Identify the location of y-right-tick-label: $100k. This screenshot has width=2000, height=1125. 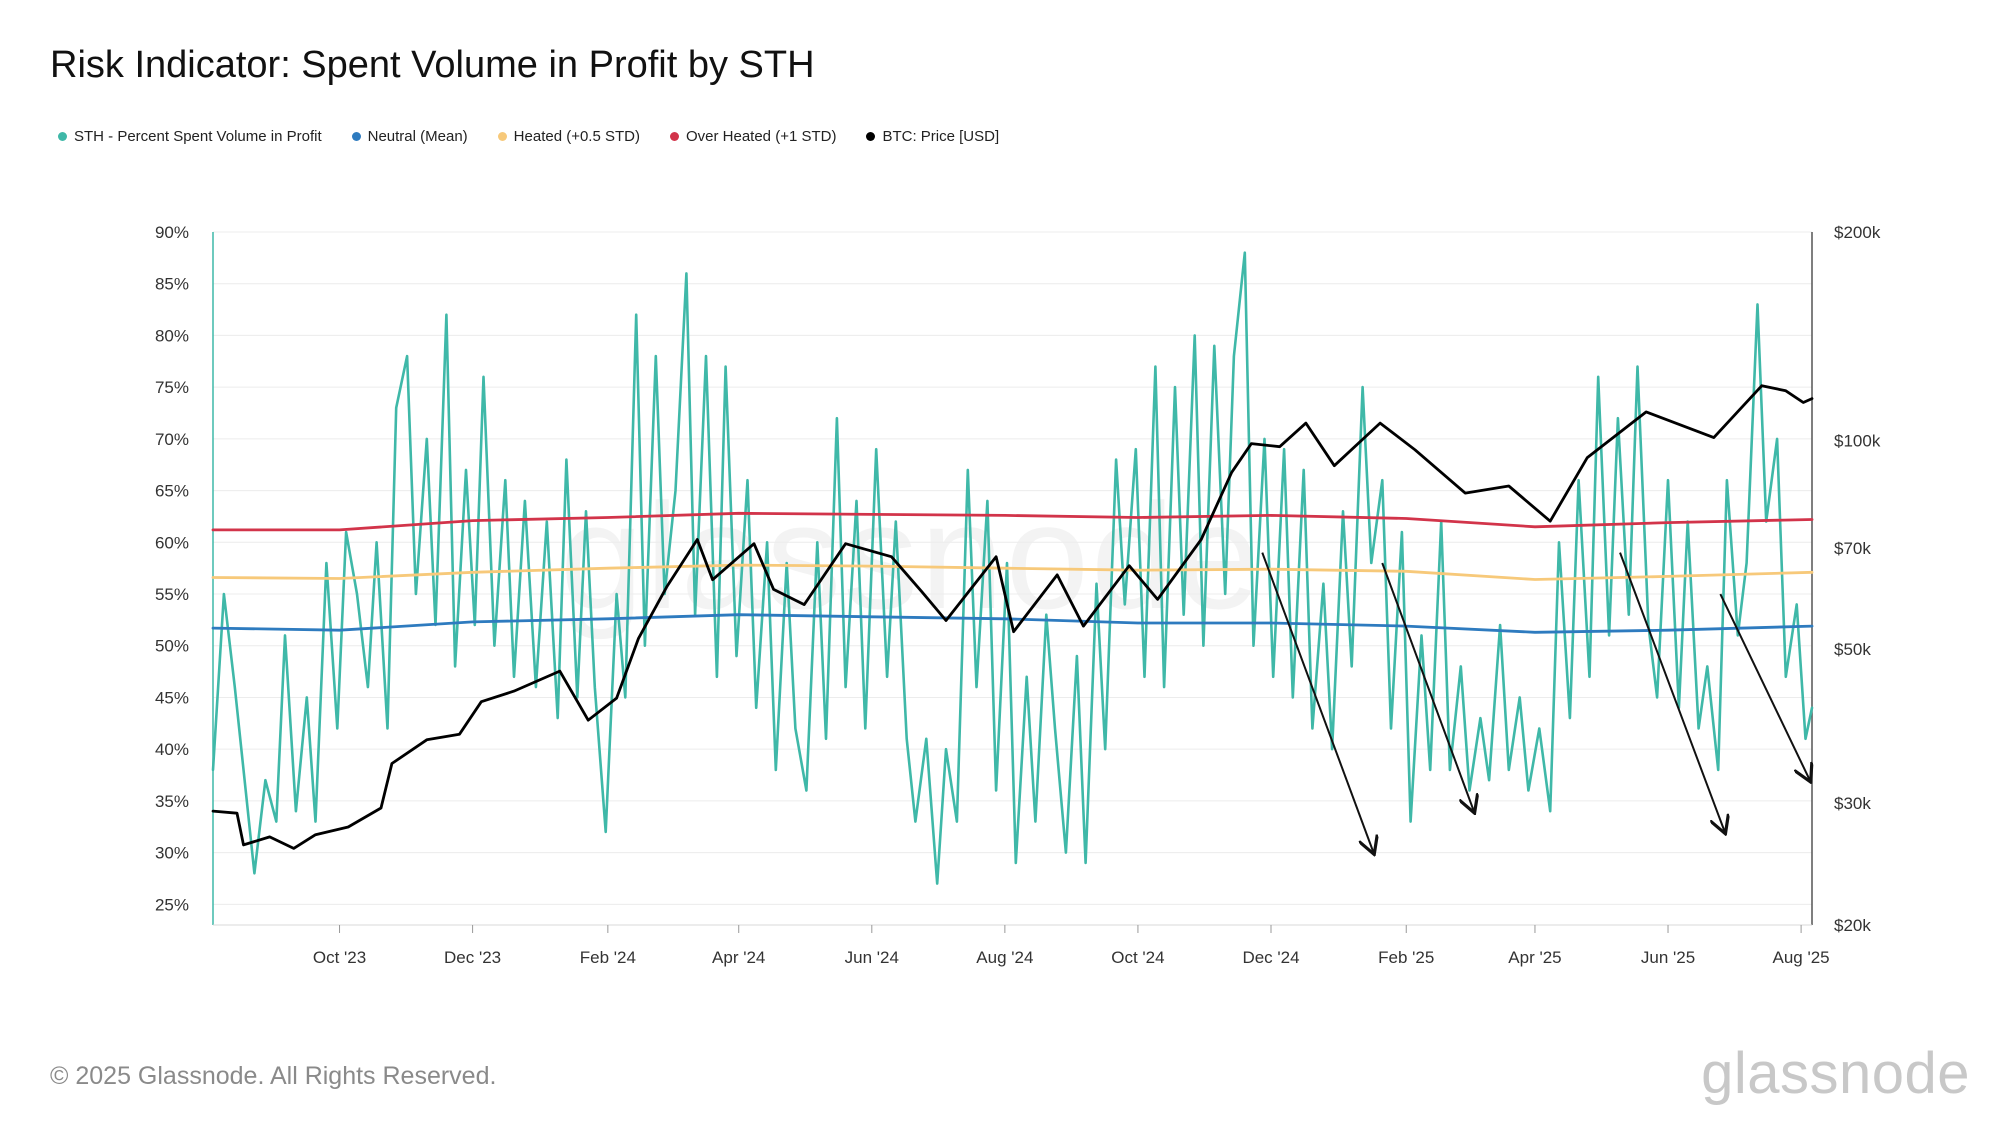
(1857, 441).